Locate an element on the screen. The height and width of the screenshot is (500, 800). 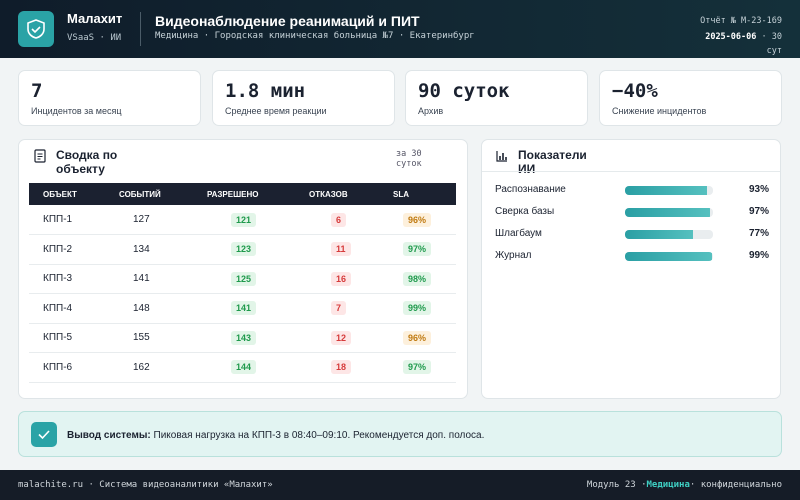
alert-label: Вывод системы: is located at coordinates (109, 435).